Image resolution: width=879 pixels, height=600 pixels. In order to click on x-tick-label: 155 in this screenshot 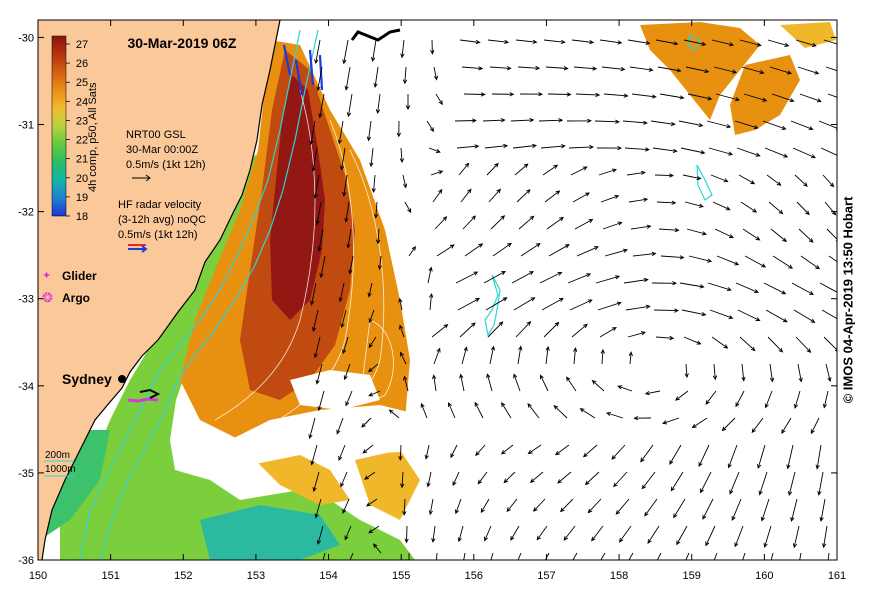, I will do `click(401, 576)`.